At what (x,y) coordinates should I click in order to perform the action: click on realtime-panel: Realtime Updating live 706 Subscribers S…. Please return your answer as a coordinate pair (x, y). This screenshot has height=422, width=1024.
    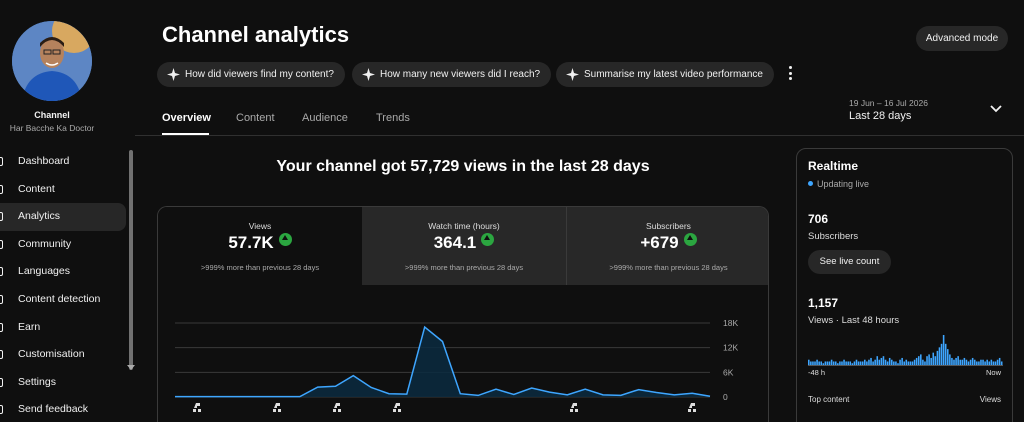
    Looking at the image, I should click on (904, 285).